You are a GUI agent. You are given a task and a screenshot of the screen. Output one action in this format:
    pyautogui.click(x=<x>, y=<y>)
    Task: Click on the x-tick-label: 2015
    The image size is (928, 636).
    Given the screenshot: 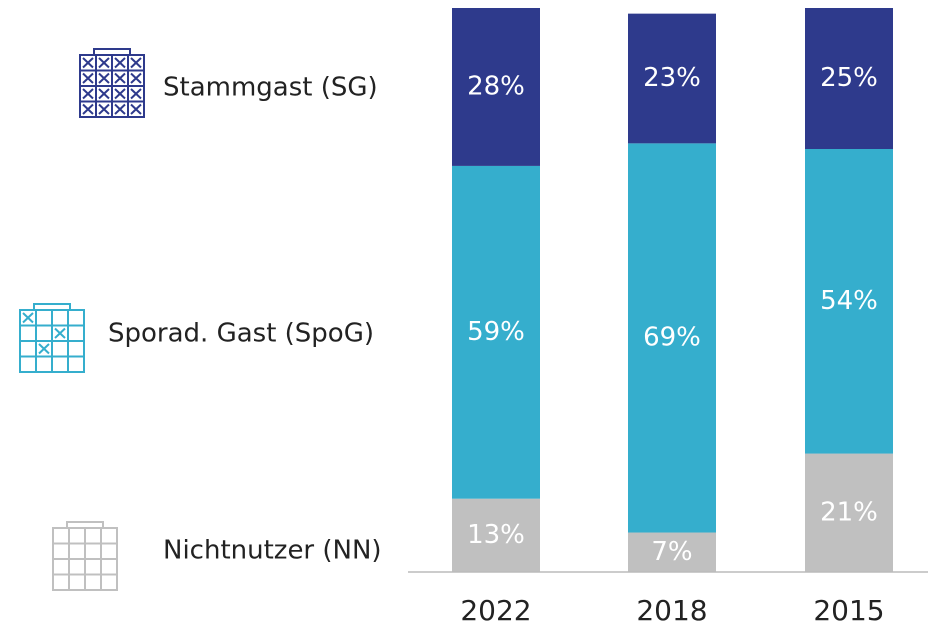 What is the action you would take?
    pyautogui.click(x=848, y=610)
    